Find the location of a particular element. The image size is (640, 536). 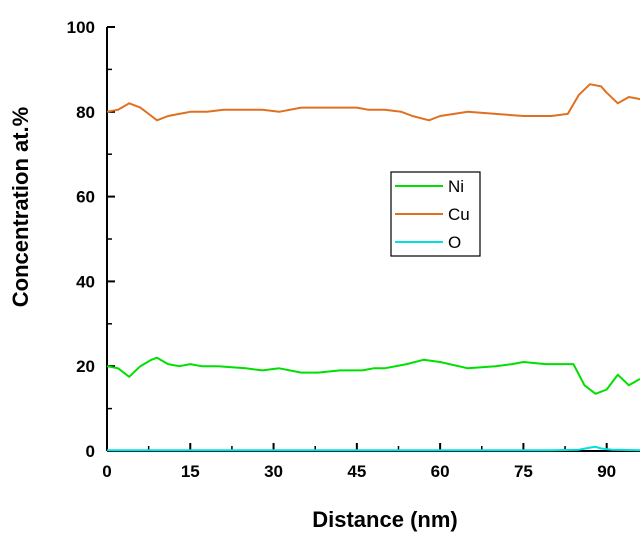

legend-label-ni: Ni is located at coordinates (456, 186).